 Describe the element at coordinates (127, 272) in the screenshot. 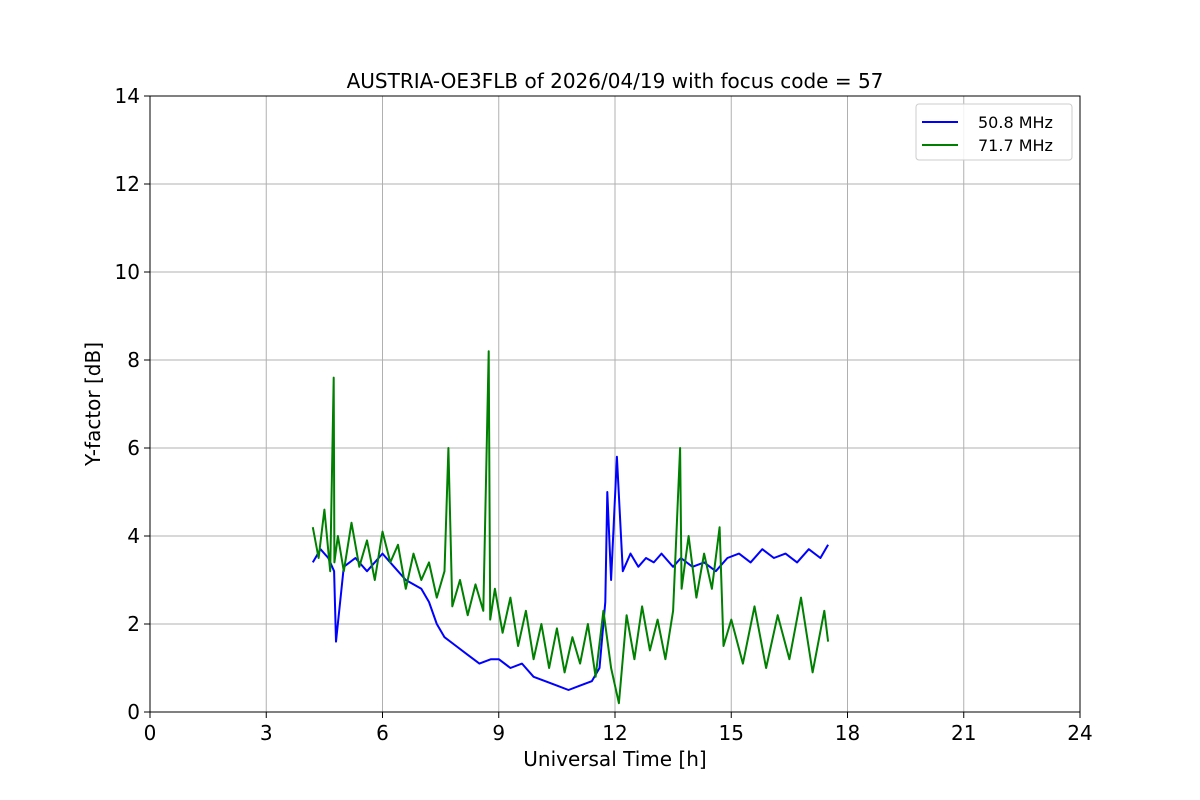

I see `y-tick-label: 10` at that location.